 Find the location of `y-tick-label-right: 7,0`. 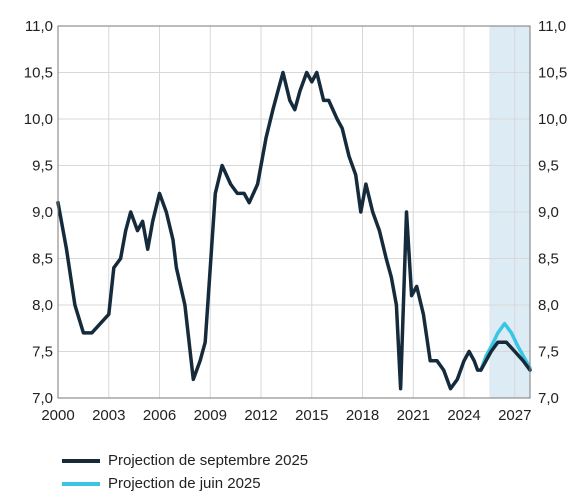

y-tick-label-right: 7,0 is located at coordinates (548, 398).